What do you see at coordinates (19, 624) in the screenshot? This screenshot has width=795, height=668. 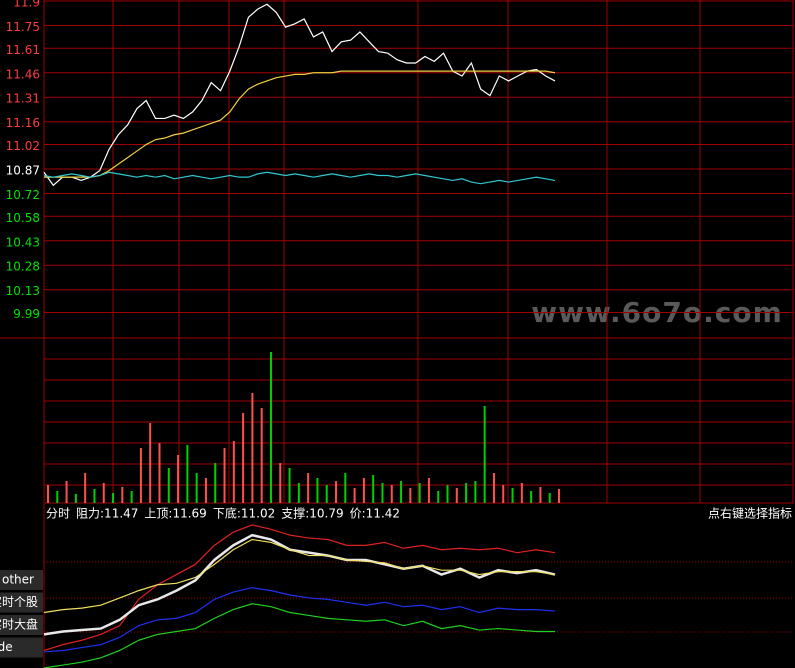 I see `tab-label: 实时大盘` at bounding box center [19, 624].